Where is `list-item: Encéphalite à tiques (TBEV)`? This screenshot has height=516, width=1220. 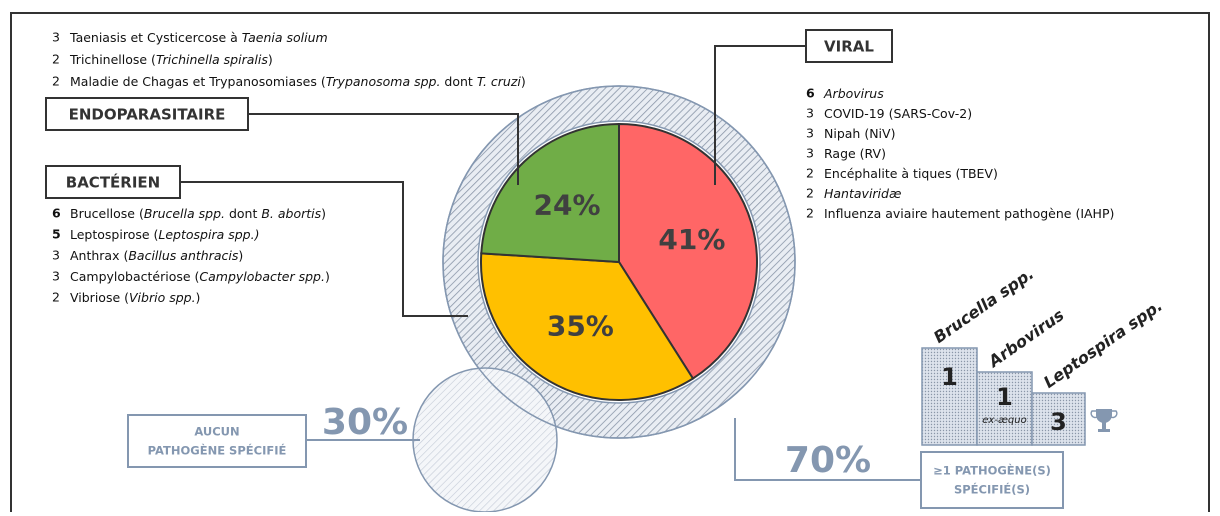
list-item: Encéphalite à tiques (TBEV) is located at coordinates (911, 173).